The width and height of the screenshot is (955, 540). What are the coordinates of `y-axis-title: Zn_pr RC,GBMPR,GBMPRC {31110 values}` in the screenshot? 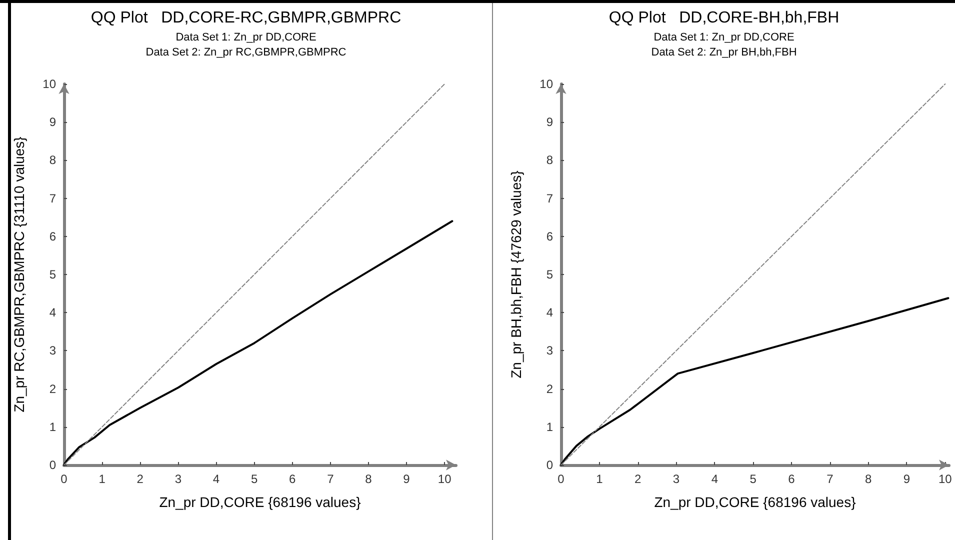 It's located at (19, 274).